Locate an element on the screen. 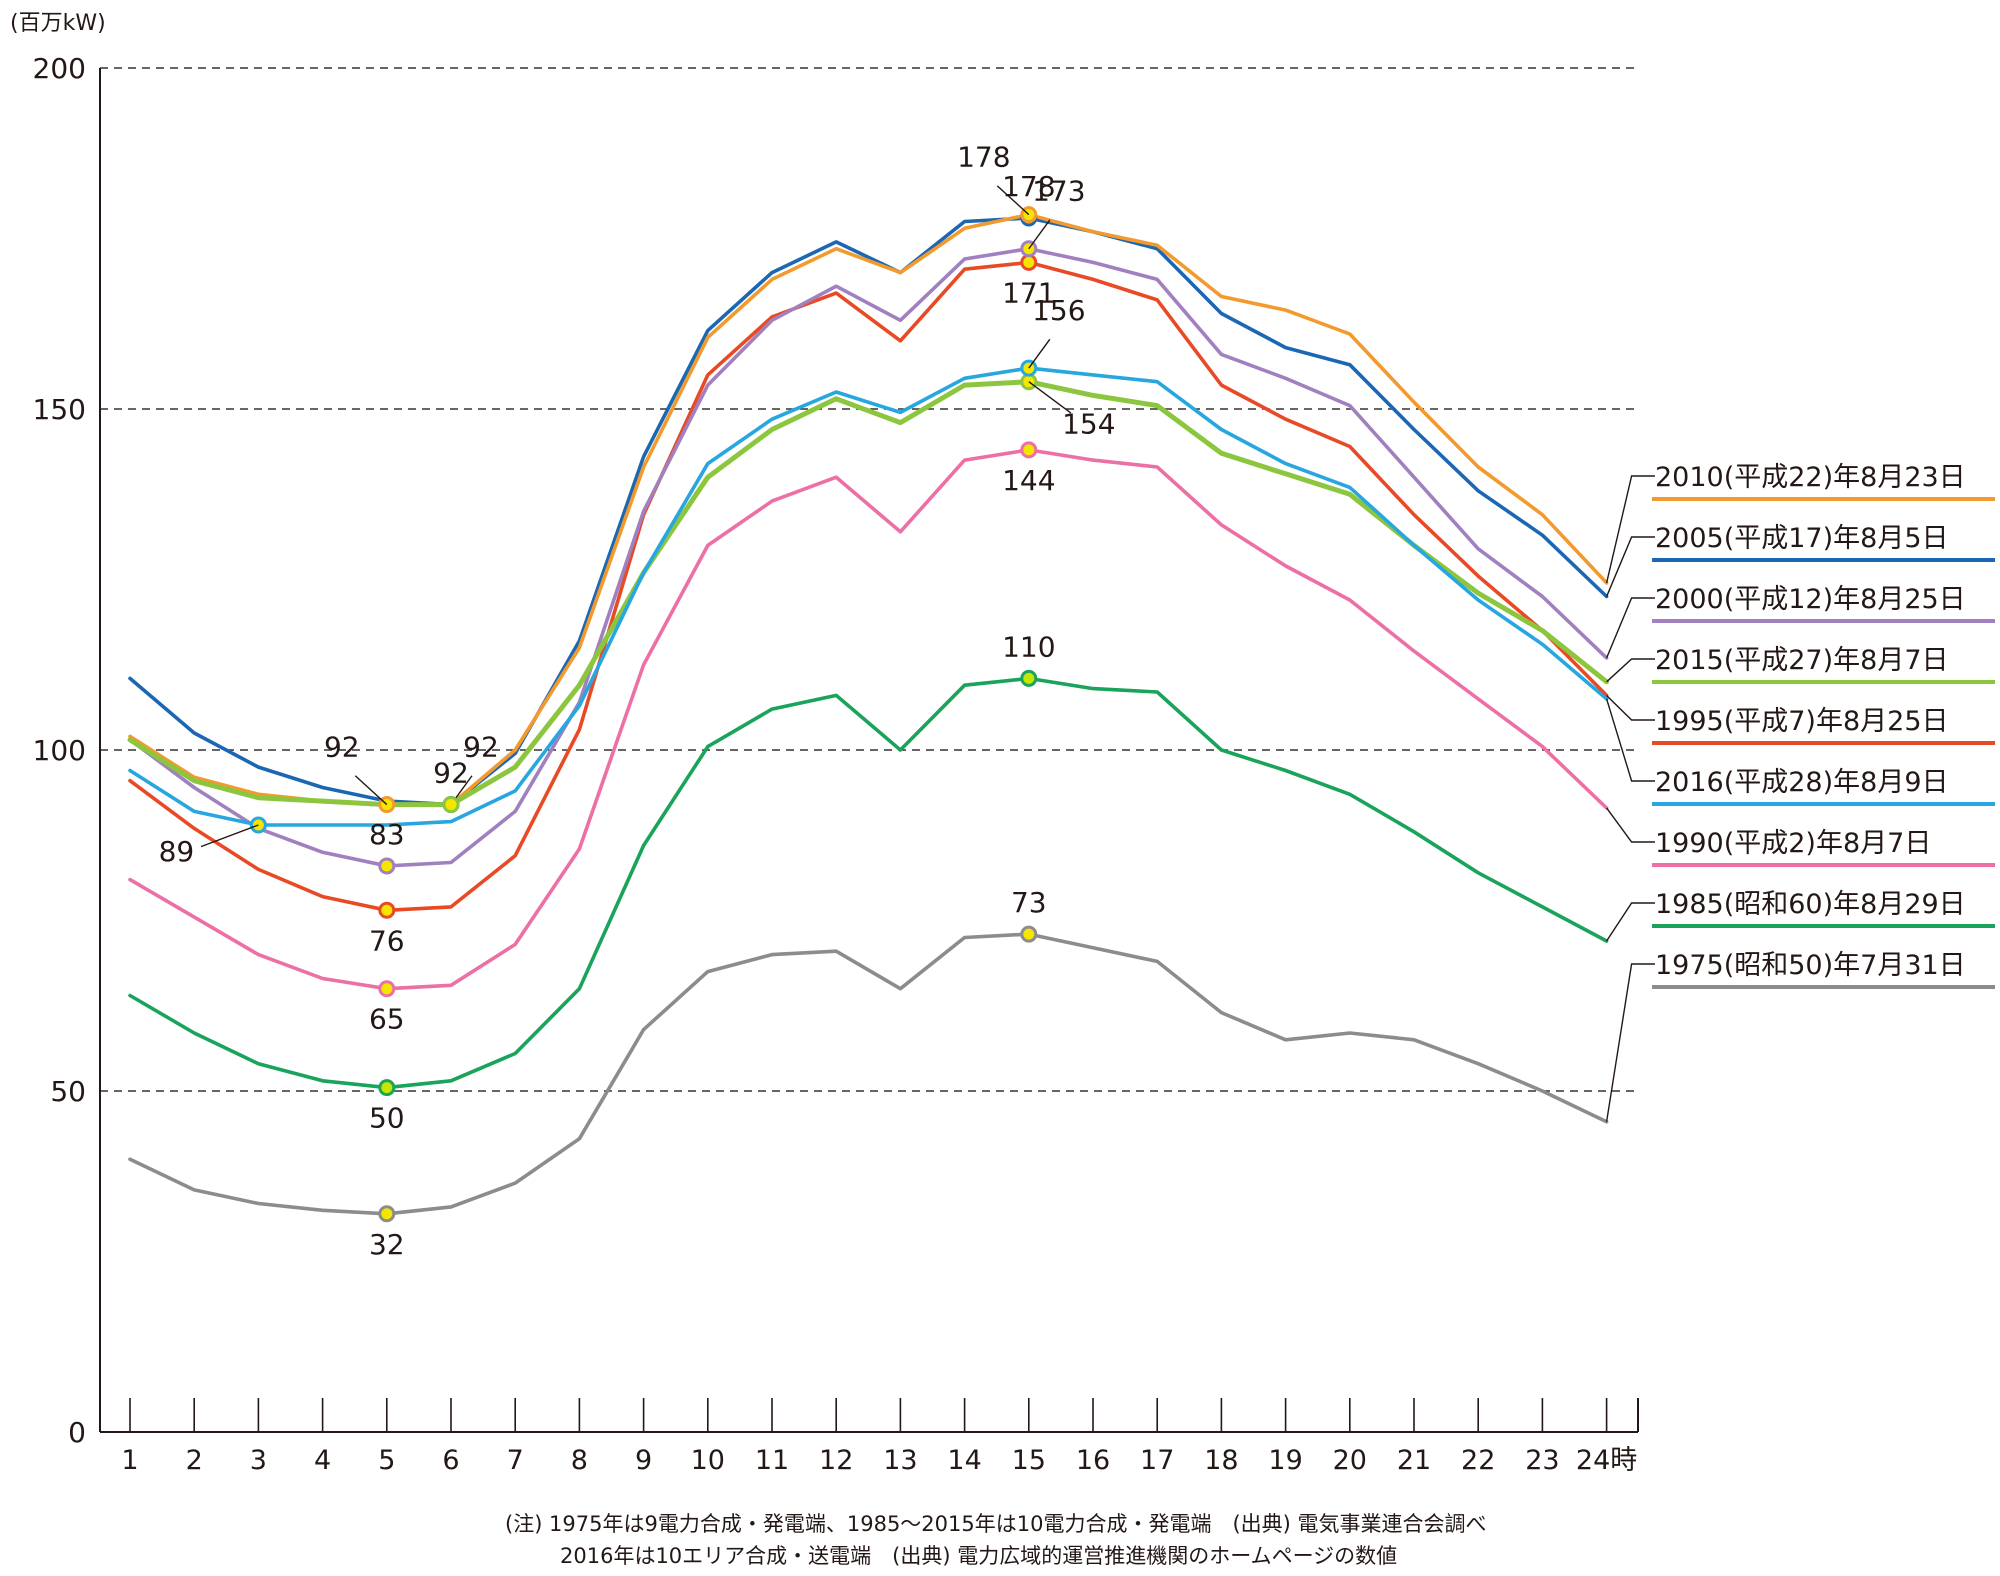 This screenshot has height=1576, width=2000. x-tick-label-11: 11 is located at coordinates (772, 1460).